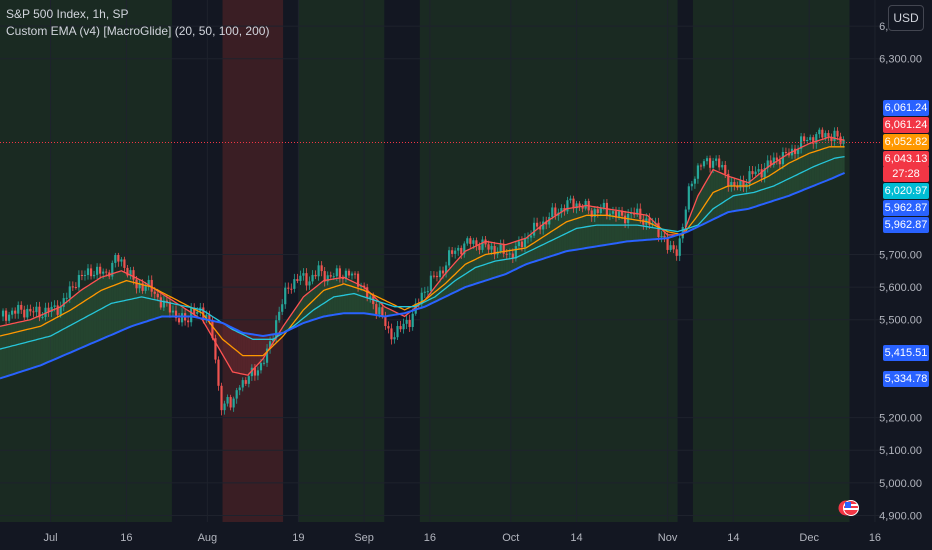 This screenshot has width=932, height=550. Describe the element at coordinates (900, 288) in the screenshot. I see `y-tick-label: 5,600.00` at that location.